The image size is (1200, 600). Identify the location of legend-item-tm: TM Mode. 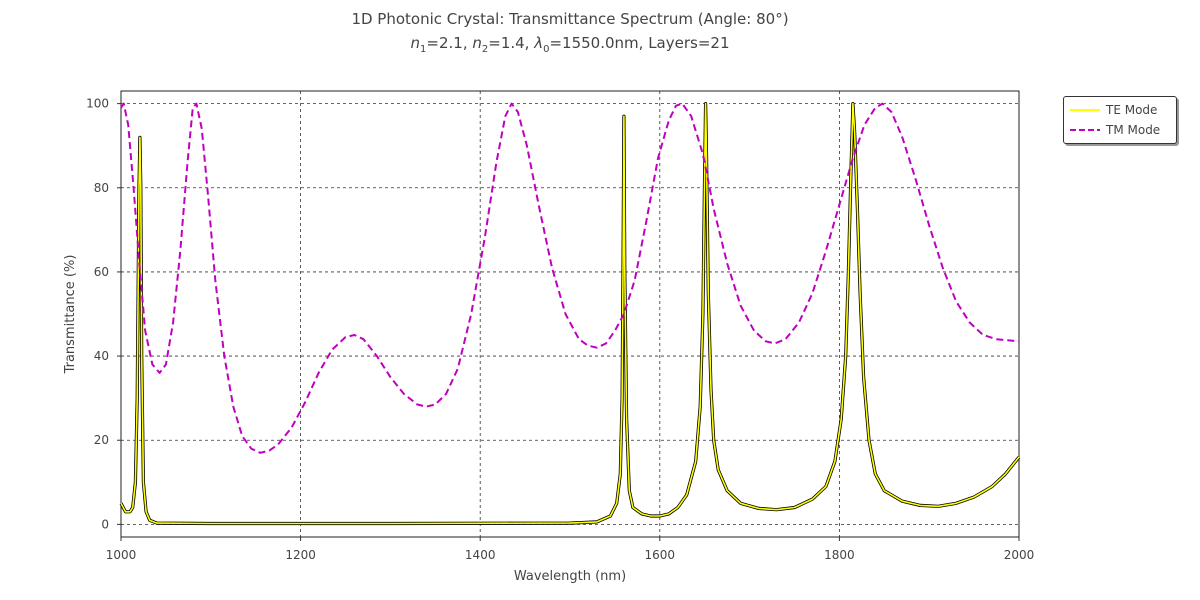
(1115, 130).